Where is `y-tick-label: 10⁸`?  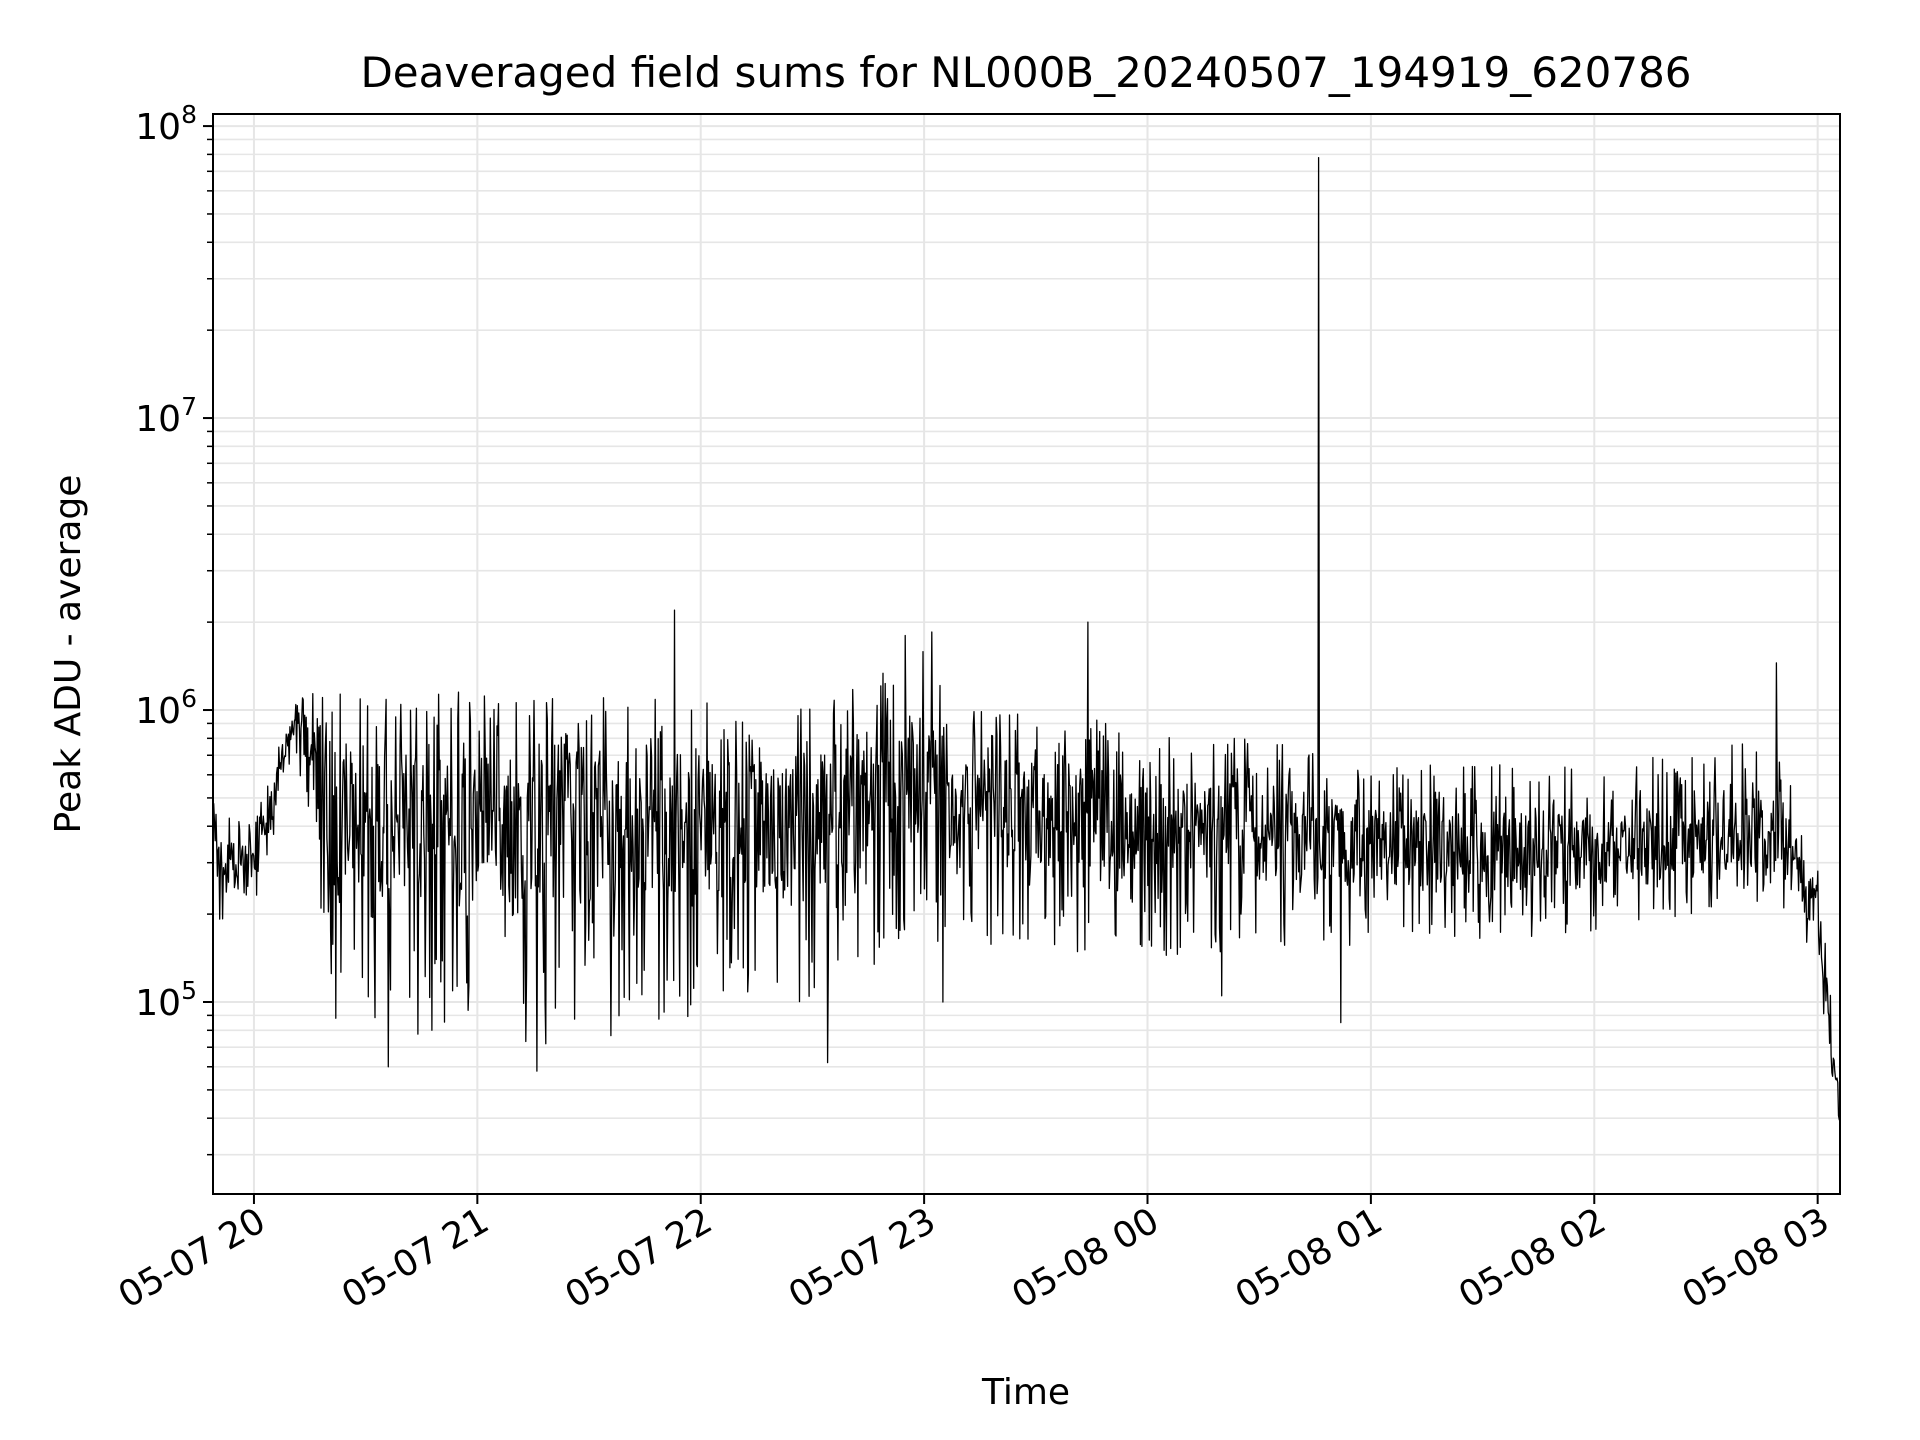 y-tick-label: 10⁸ is located at coordinates (166, 124).